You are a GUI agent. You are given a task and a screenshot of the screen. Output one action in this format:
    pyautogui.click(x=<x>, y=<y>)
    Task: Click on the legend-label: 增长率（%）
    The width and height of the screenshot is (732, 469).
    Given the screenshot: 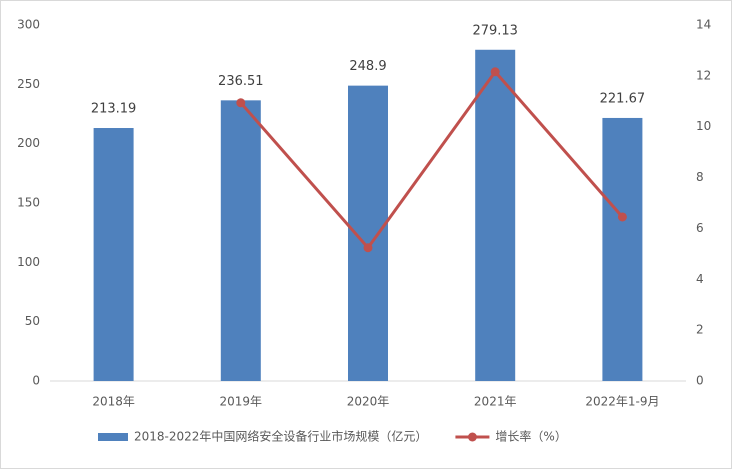 What is the action you would take?
    pyautogui.click(x=530, y=436)
    